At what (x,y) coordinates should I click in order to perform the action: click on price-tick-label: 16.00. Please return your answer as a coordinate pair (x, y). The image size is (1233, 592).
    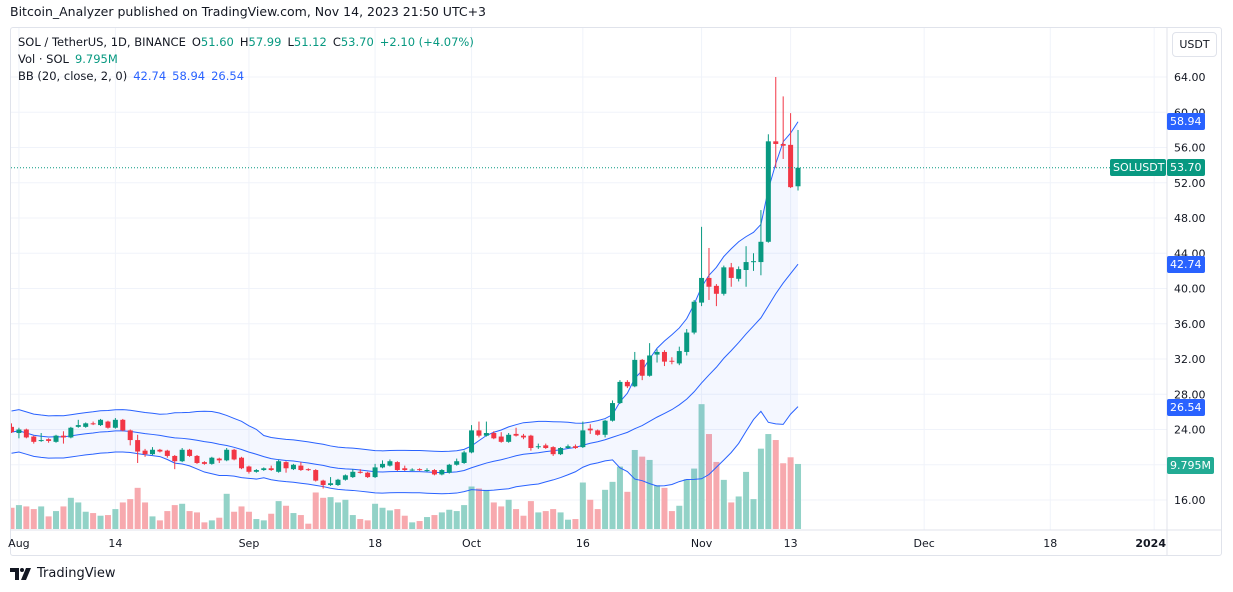
    Looking at the image, I should click on (1190, 500).